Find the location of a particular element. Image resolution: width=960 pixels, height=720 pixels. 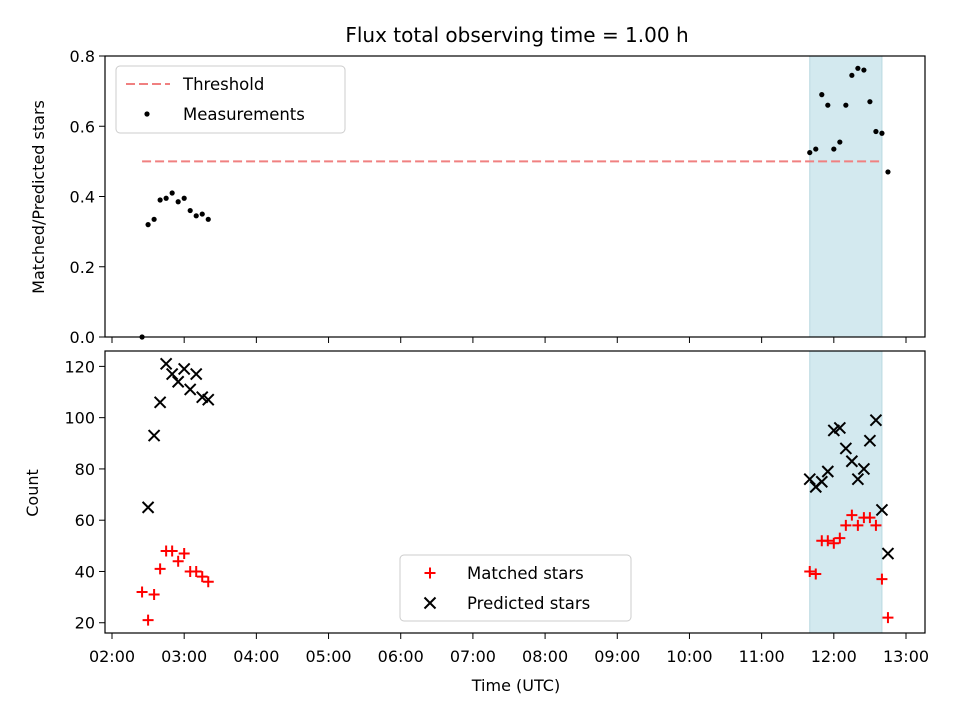

bottom-y-tick-label: 100 is located at coordinates (79, 418).